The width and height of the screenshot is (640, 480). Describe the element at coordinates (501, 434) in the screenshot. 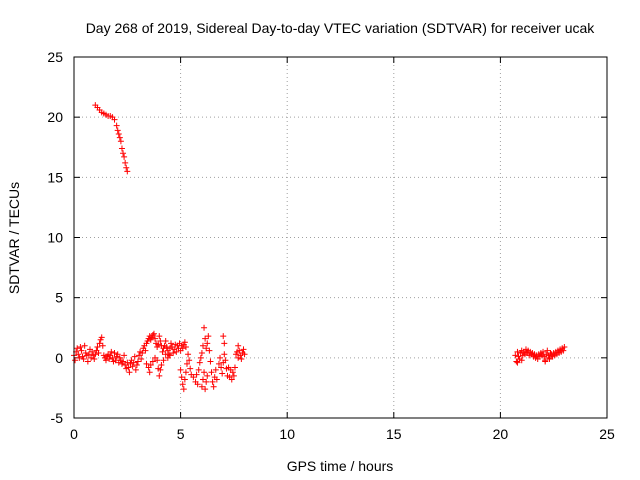

I see `x-tick-label: 20` at that location.